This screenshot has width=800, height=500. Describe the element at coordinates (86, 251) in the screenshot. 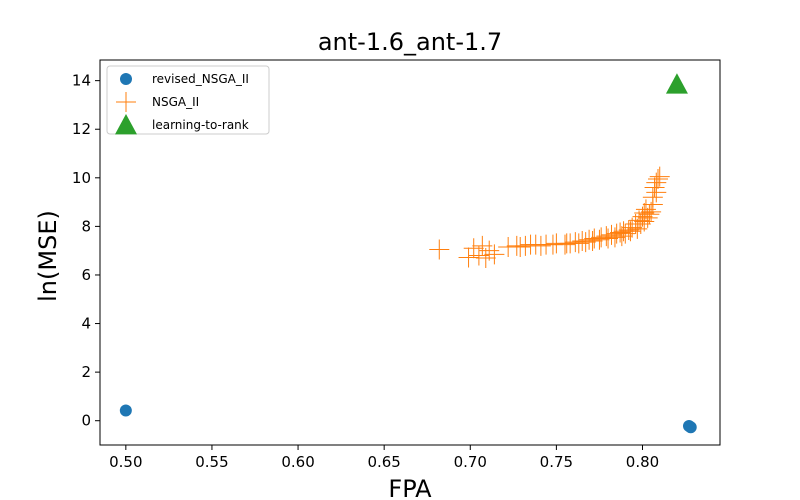

I see `y-axis-ticks: 0 2 4 6 8 10 12 14` at that location.